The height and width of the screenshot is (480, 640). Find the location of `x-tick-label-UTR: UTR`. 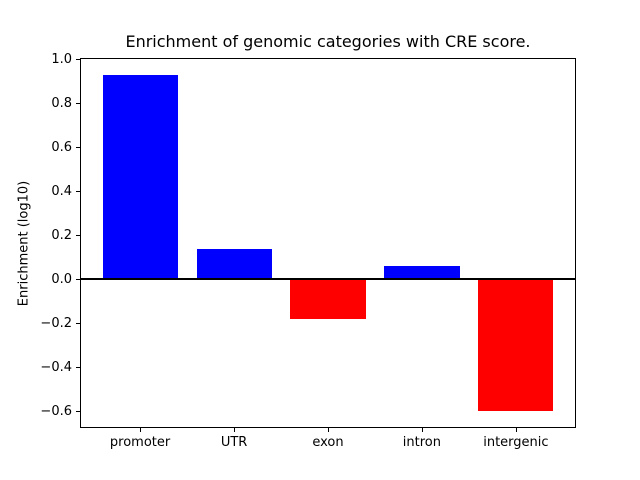

x-tick-label-UTR: UTR is located at coordinates (234, 442).